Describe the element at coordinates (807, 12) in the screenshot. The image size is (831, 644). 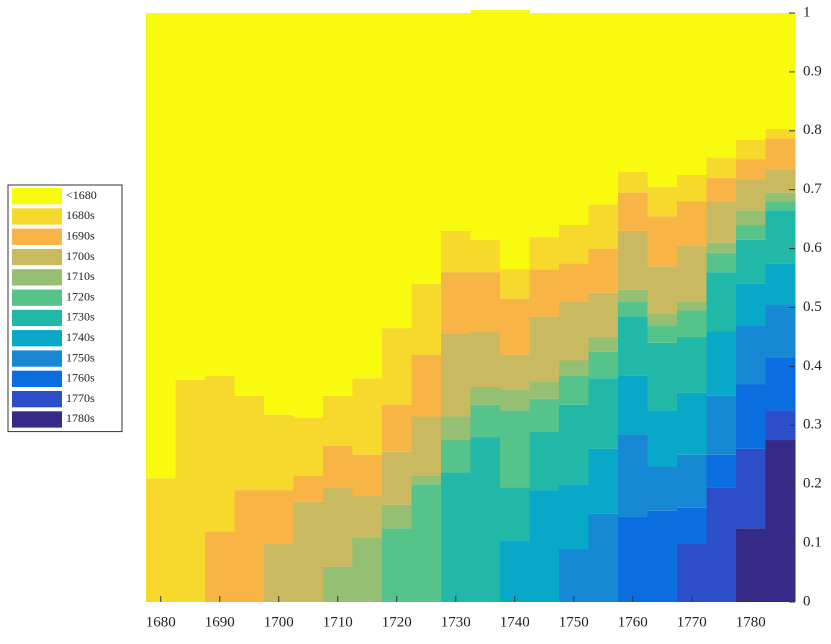
I see `y-tick-label: 1` at that location.